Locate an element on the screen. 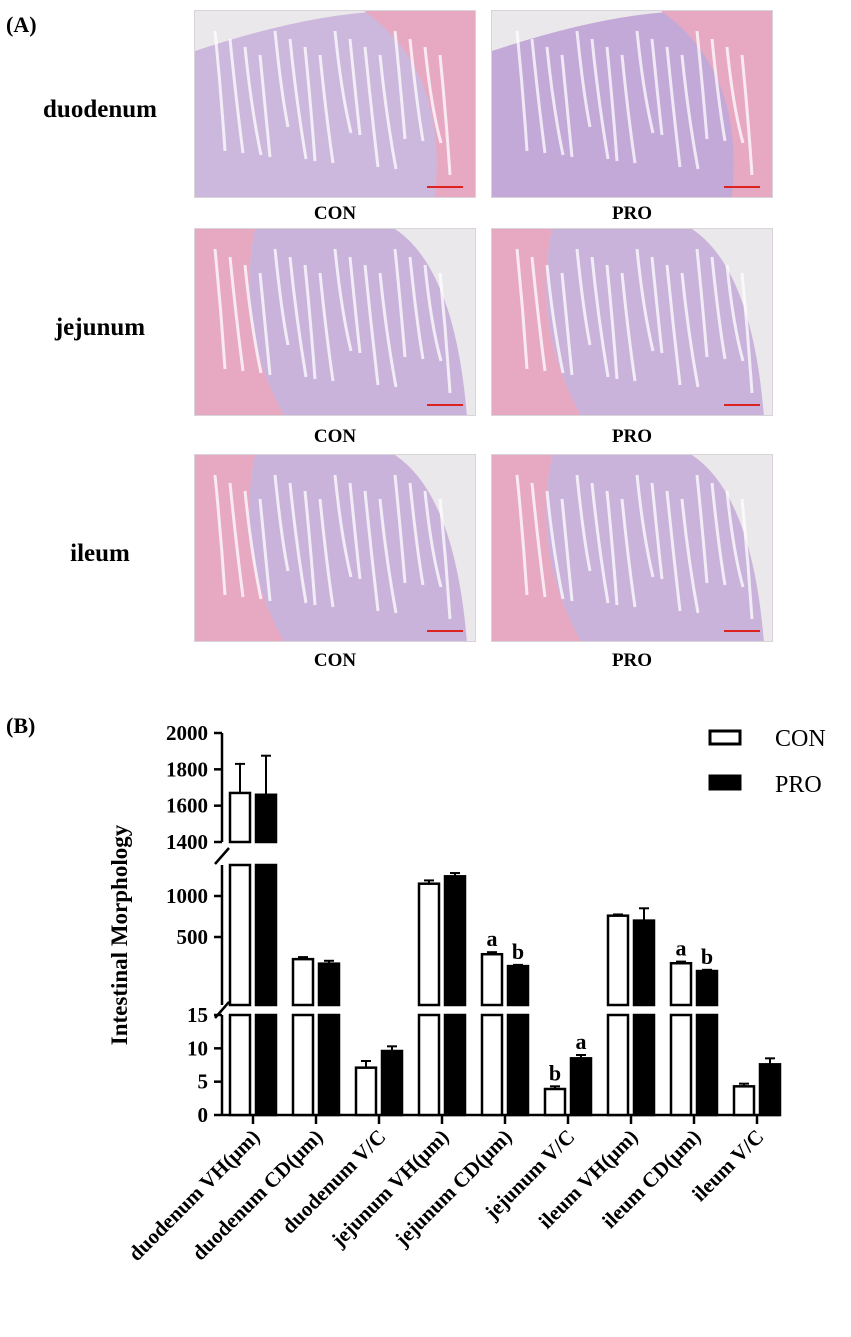 This screenshot has height=1337, width=851. micrograph-ileum-pro is located at coordinates (632, 548).